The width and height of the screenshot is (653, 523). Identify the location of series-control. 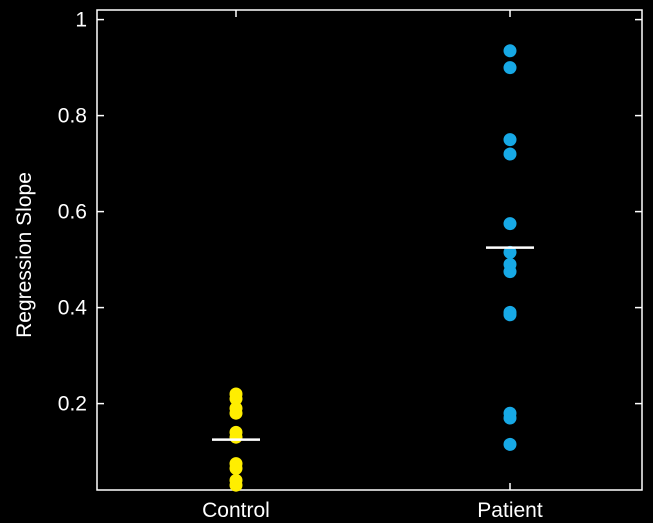
(236, 439).